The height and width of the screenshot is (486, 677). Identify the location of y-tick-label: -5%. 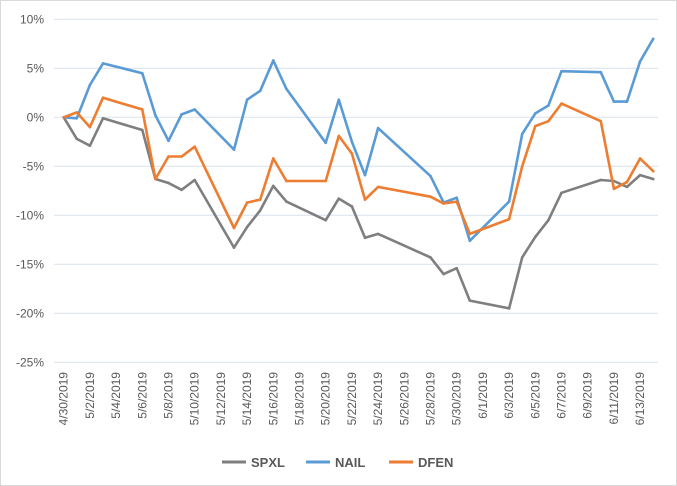
(34, 166).